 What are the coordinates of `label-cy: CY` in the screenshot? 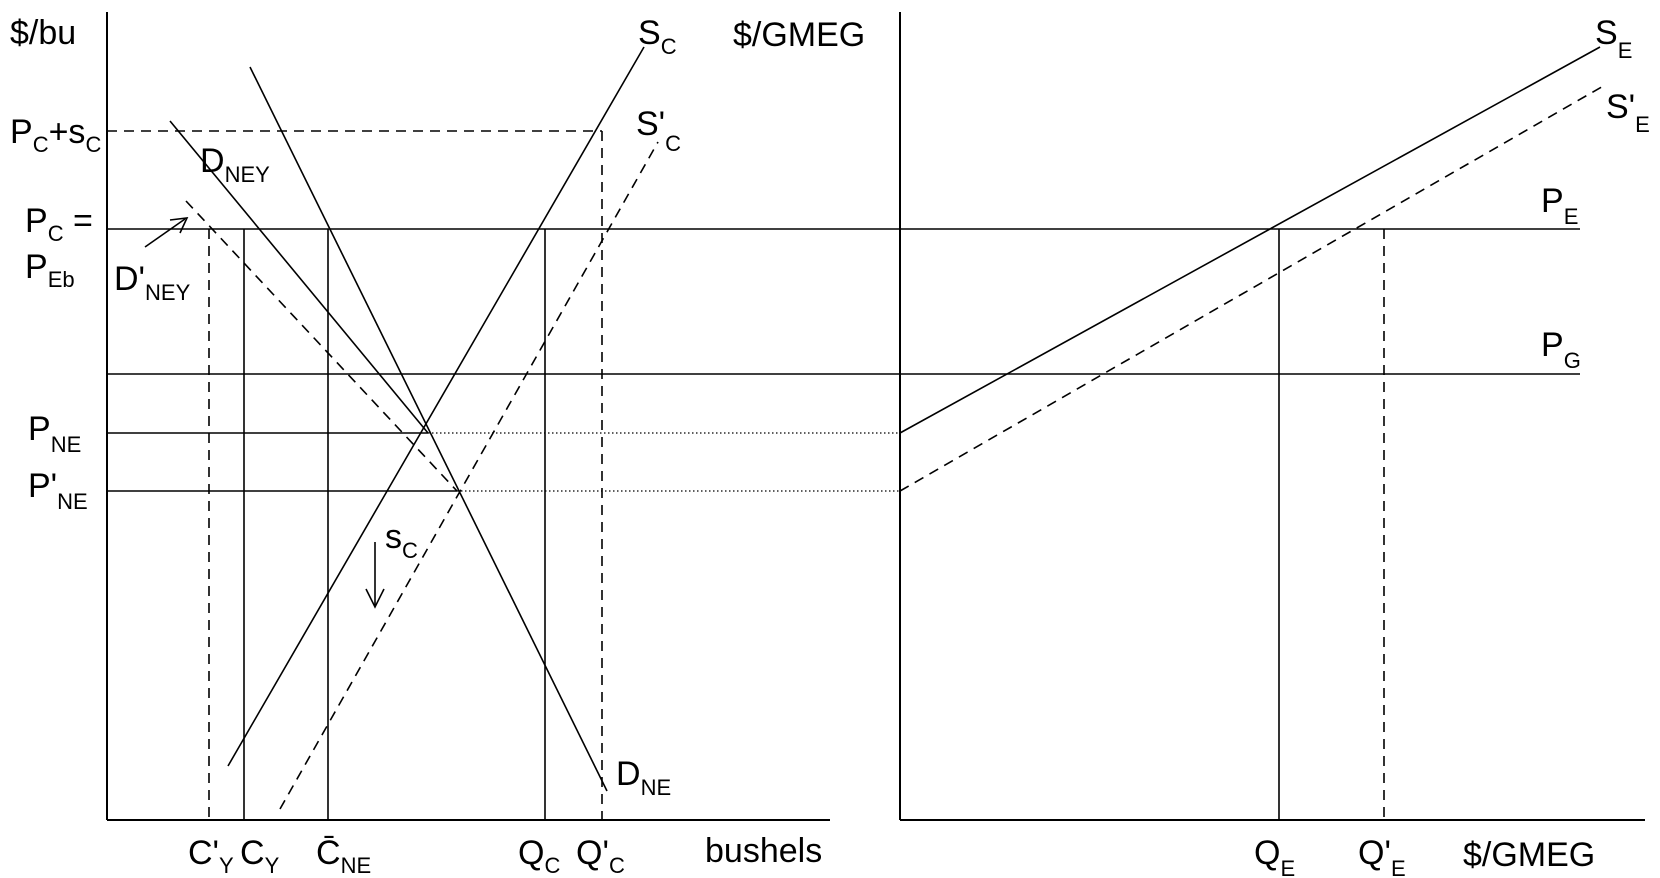 It's located at (260, 856).